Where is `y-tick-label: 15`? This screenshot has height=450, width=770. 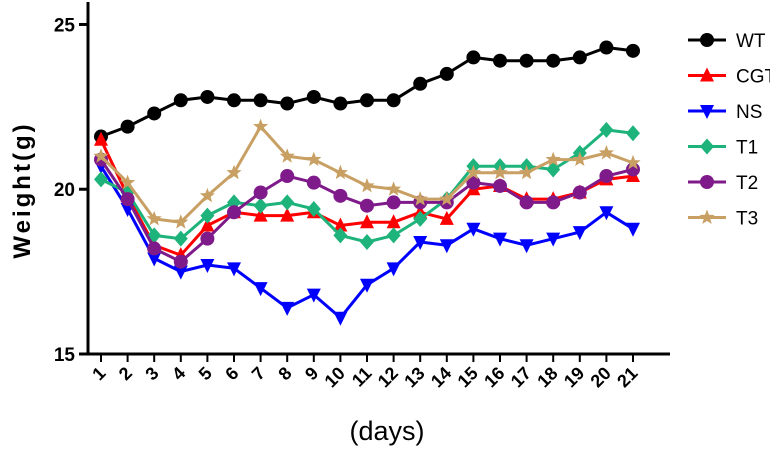 y-tick-label: 15 is located at coordinates (65, 355).